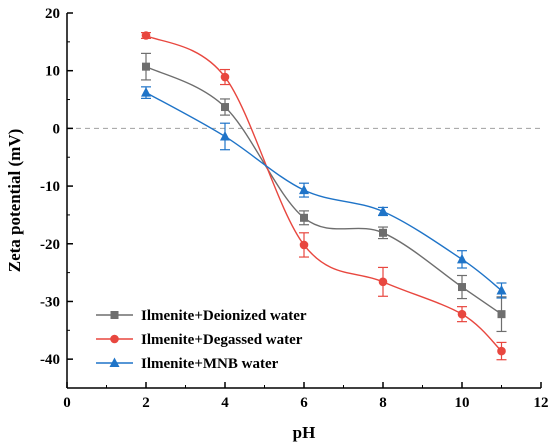  I want to click on legend-label: Ilmenite+Degassed water, so click(222, 340).